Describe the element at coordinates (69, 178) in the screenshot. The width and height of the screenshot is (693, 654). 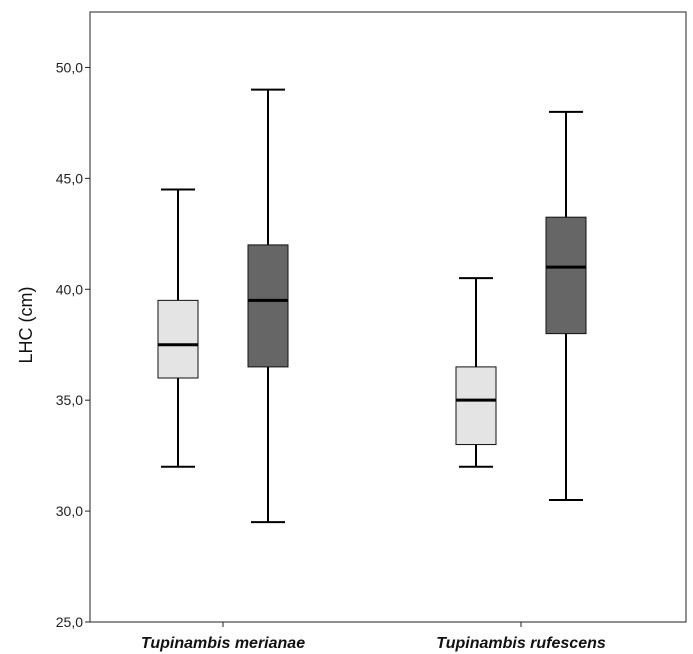
I see `y-tick-label: 45,0` at that location.